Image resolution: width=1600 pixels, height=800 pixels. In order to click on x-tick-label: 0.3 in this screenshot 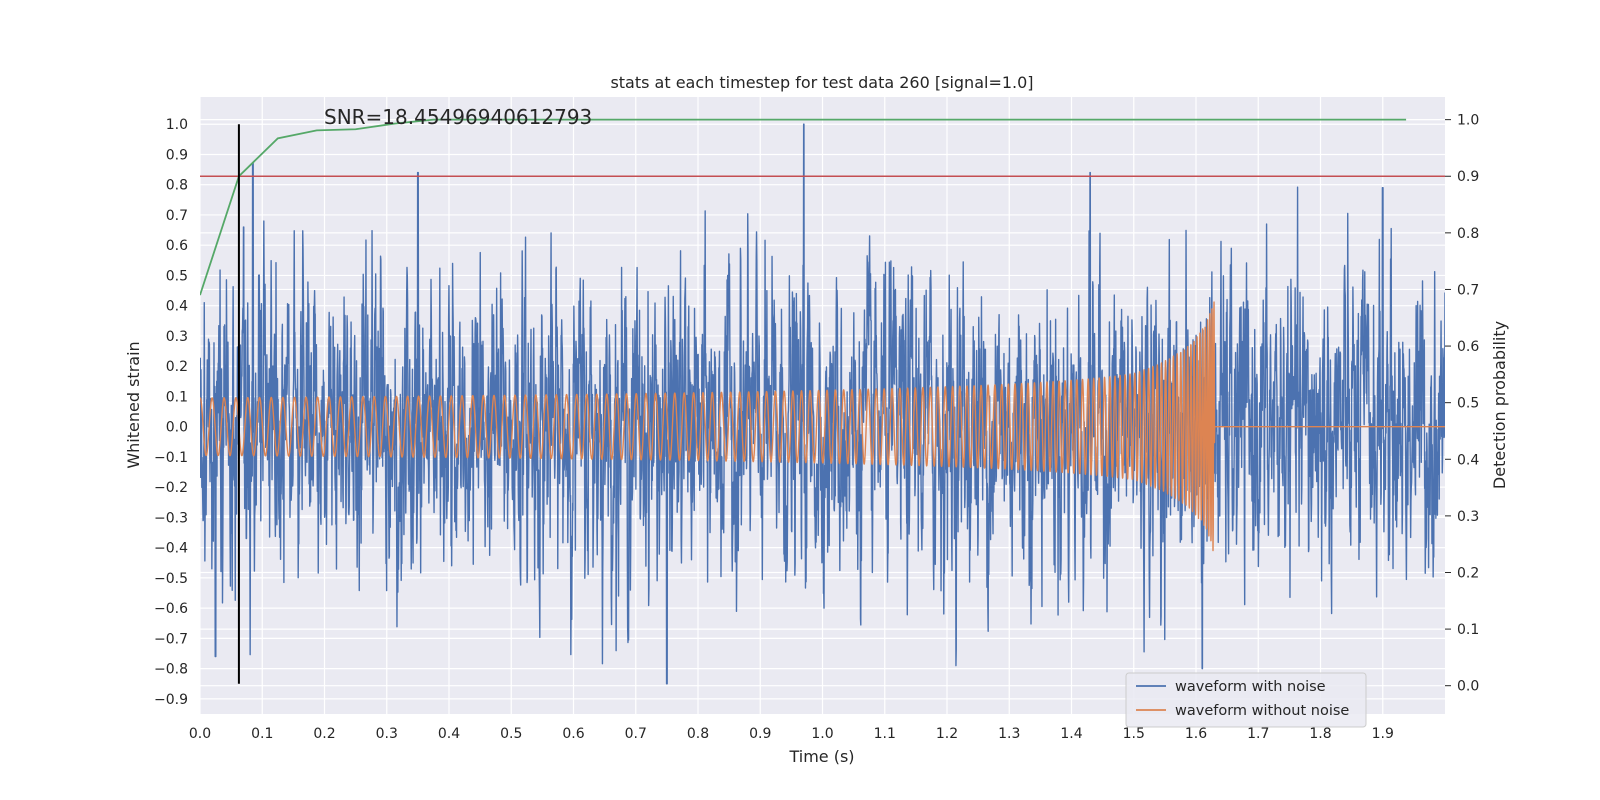, I will do `click(387, 734)`.